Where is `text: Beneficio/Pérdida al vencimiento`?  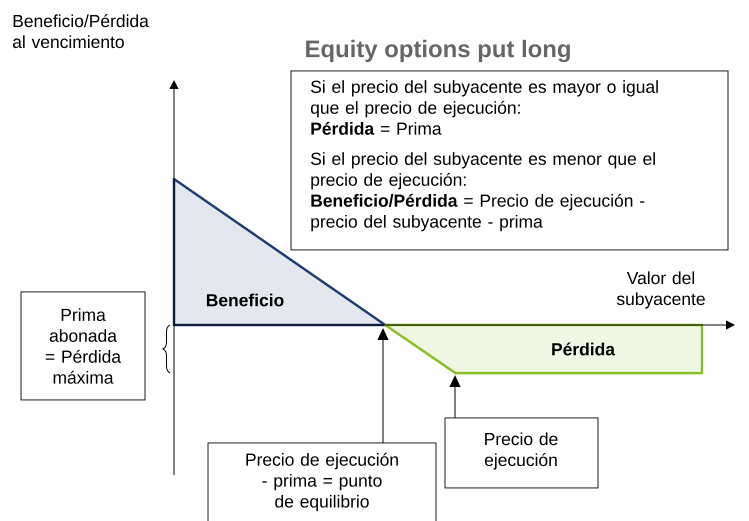 text: Beneficio/Pérdida al vencimiento is located at coordinates (80, 31).